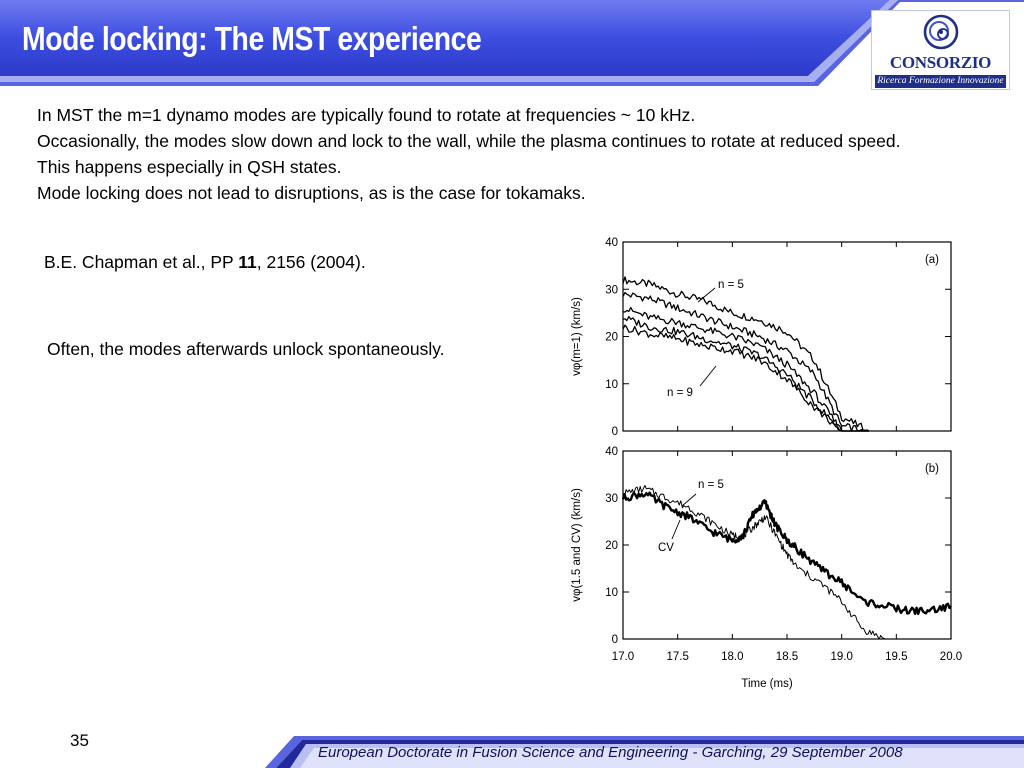  Describe the element at coordinates (841, 657) in the screenshot. I see `x-tick-label: 19.0` at that location.